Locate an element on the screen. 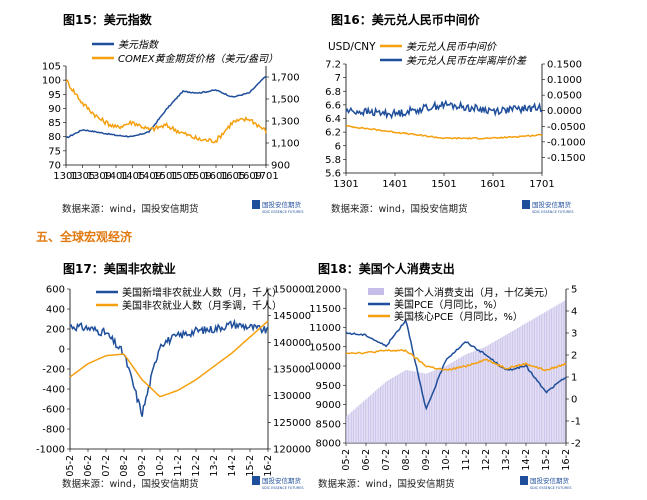 The height and width of the screenshot is (500, 647). x-tick-label: 1301 is located at coordinates (65, 176).